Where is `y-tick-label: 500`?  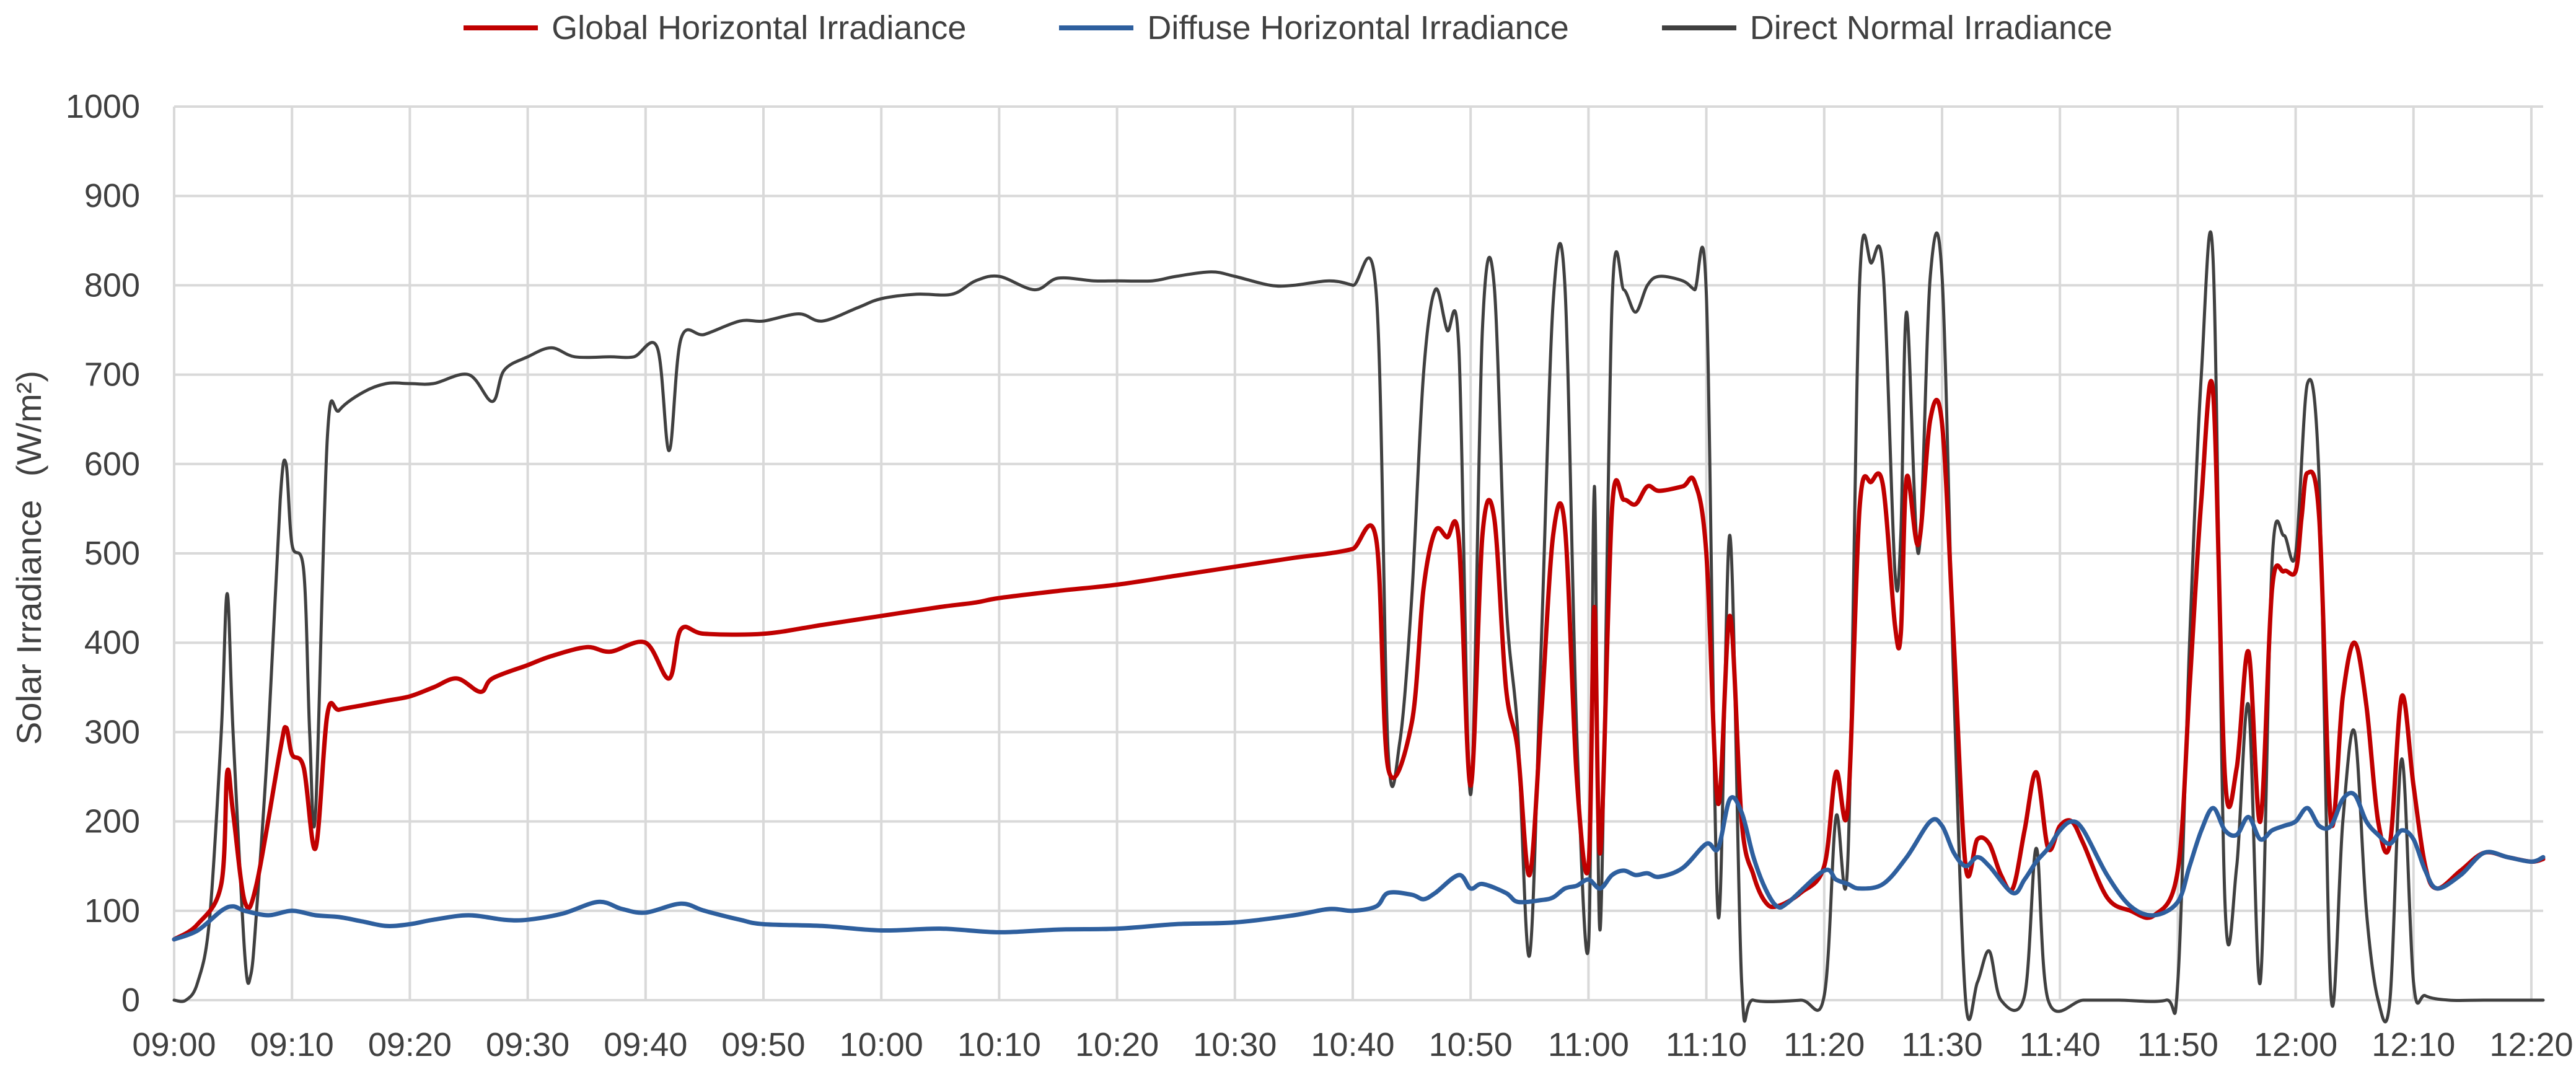
y-tick-label: 500 is located at coordinates (112, 553).